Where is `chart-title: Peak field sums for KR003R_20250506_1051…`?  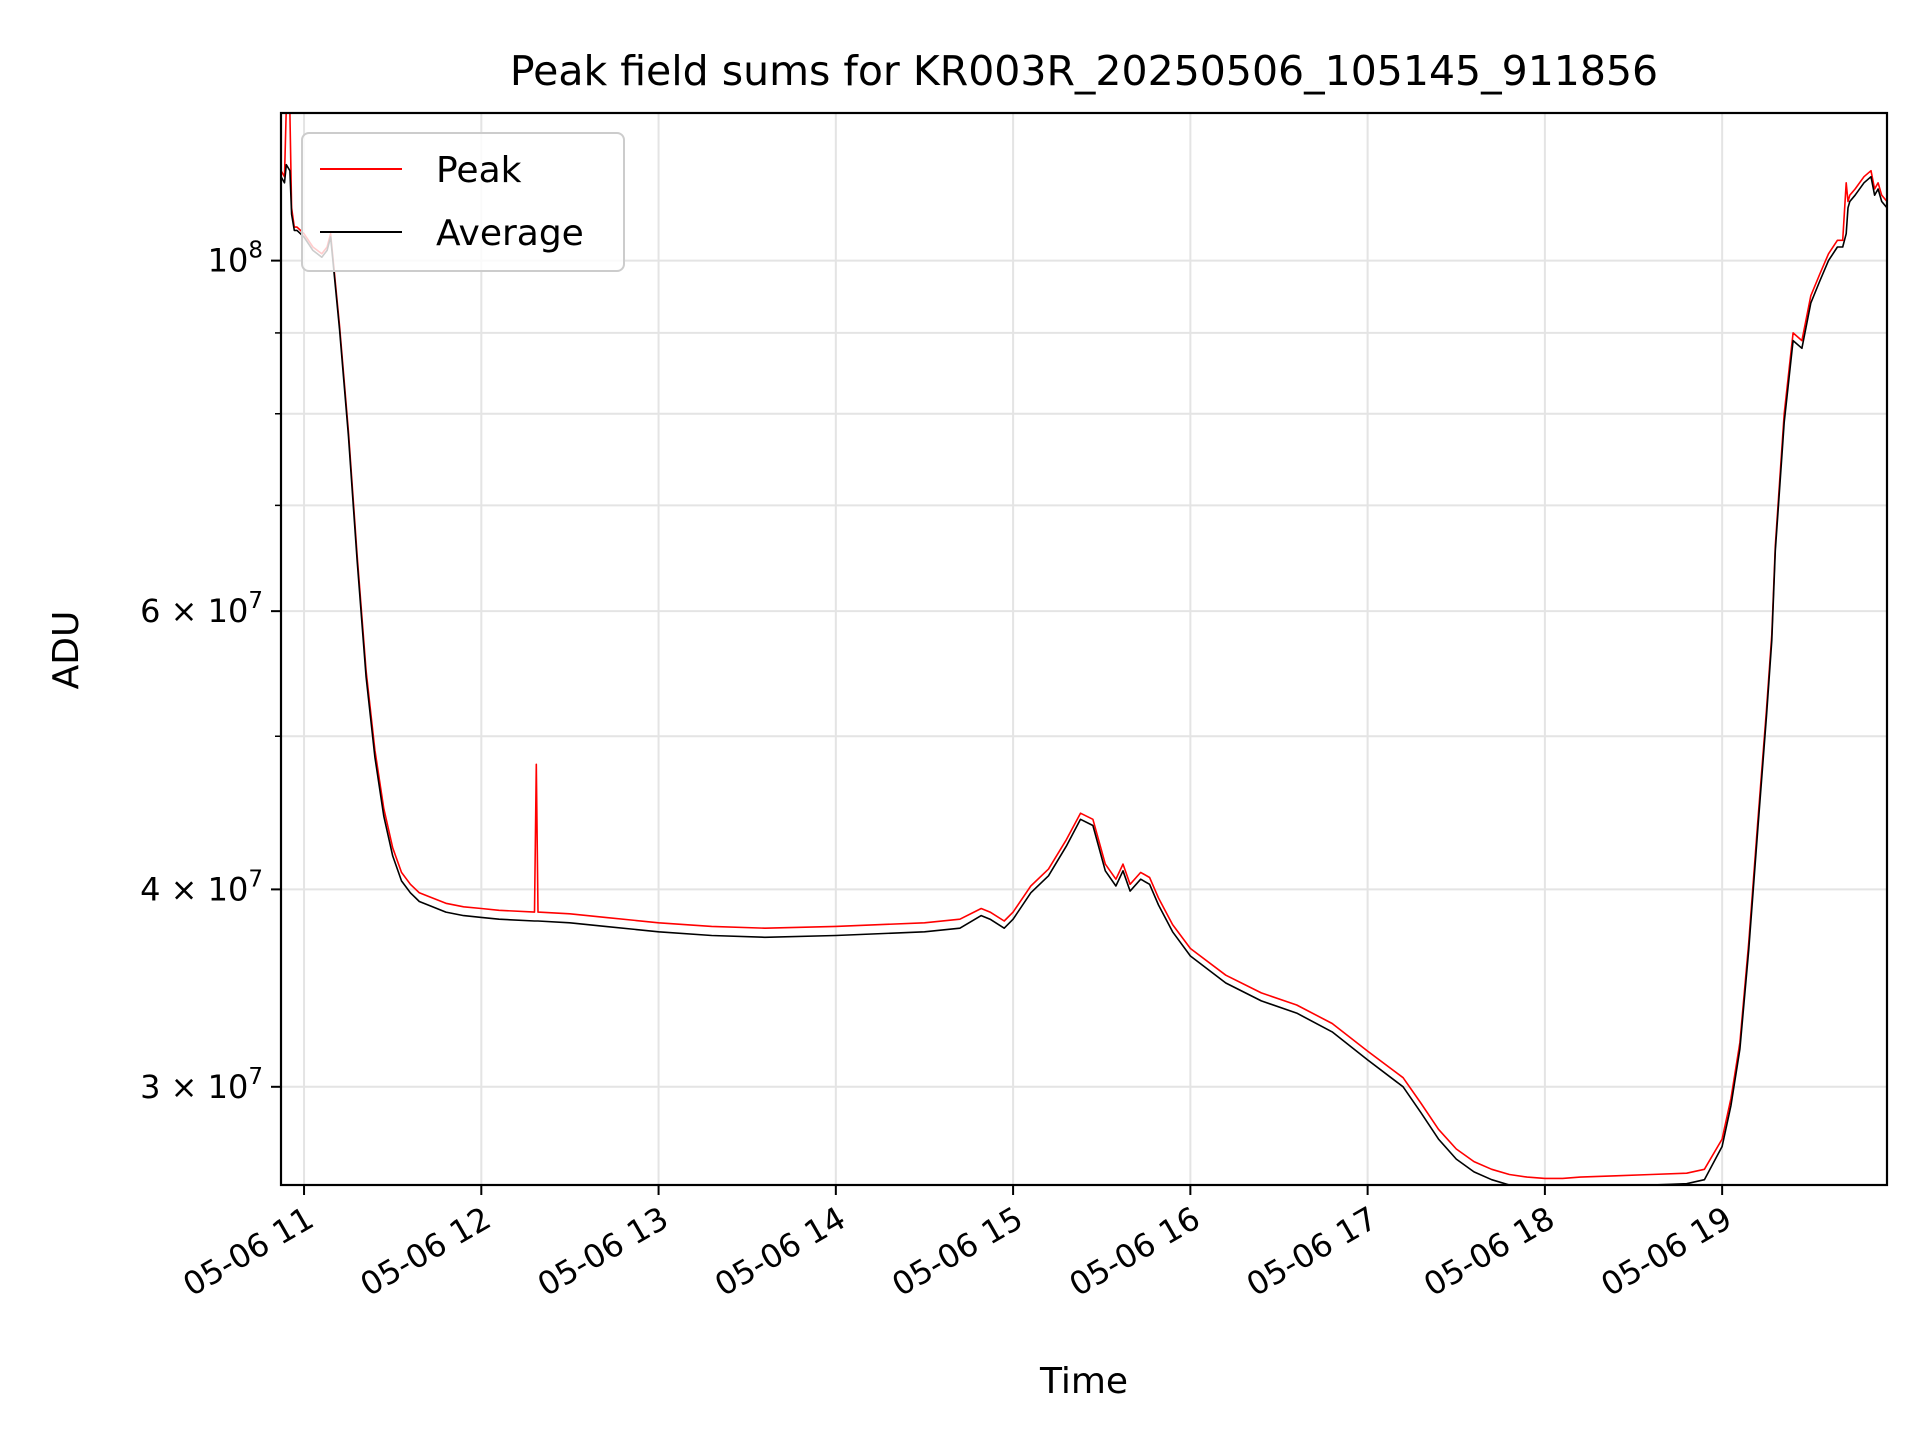 chart-title: Peak field sums for KR003R_20250506_1051… is located at coordinates (1084, 71).